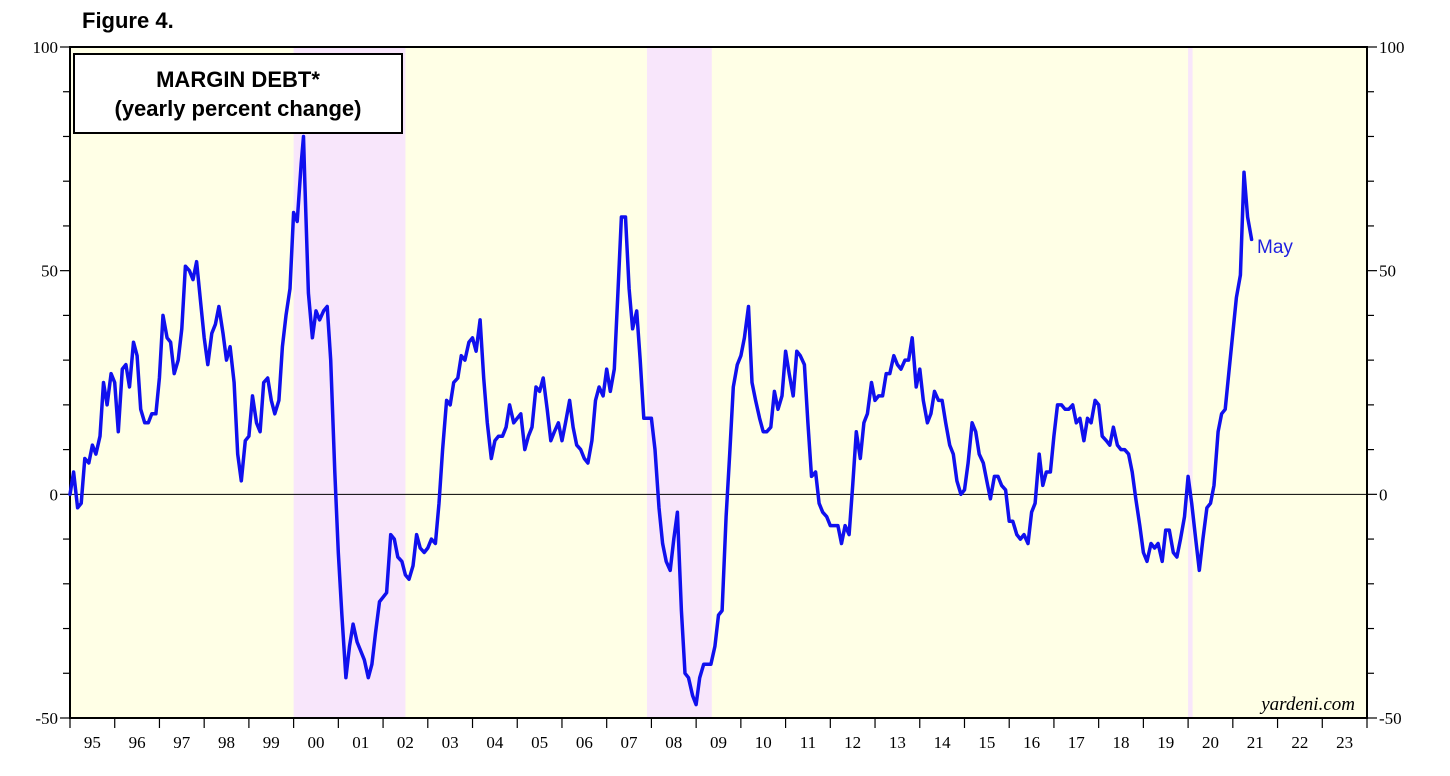 This screenshot has width=1450, height=776. Describe the element at coordinates (584, 742) in the screenshot. I see `x-tick-label: 06` at that location.